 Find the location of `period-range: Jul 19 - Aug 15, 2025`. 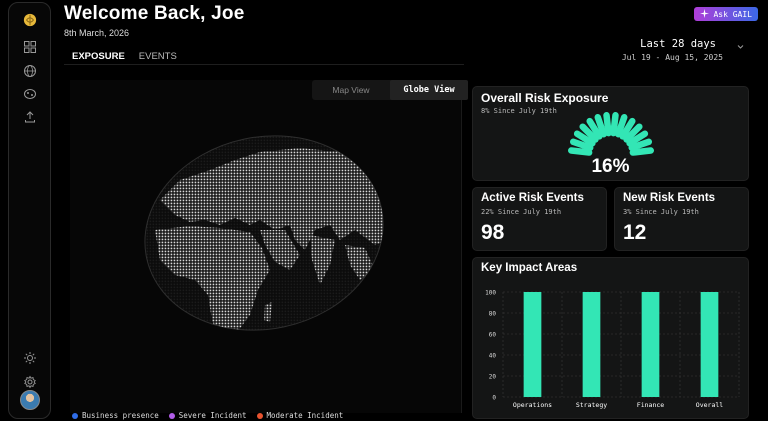

period-range: Jul 19 - Aug 15, 2025 is located at coordinates (672, 57).